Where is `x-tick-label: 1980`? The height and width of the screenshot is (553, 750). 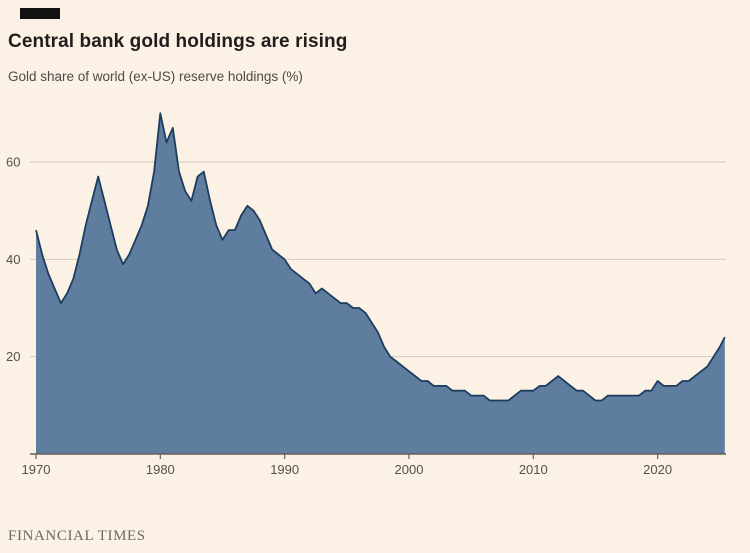
x-tick-label: 1980 is located at coordinates (160, 469).